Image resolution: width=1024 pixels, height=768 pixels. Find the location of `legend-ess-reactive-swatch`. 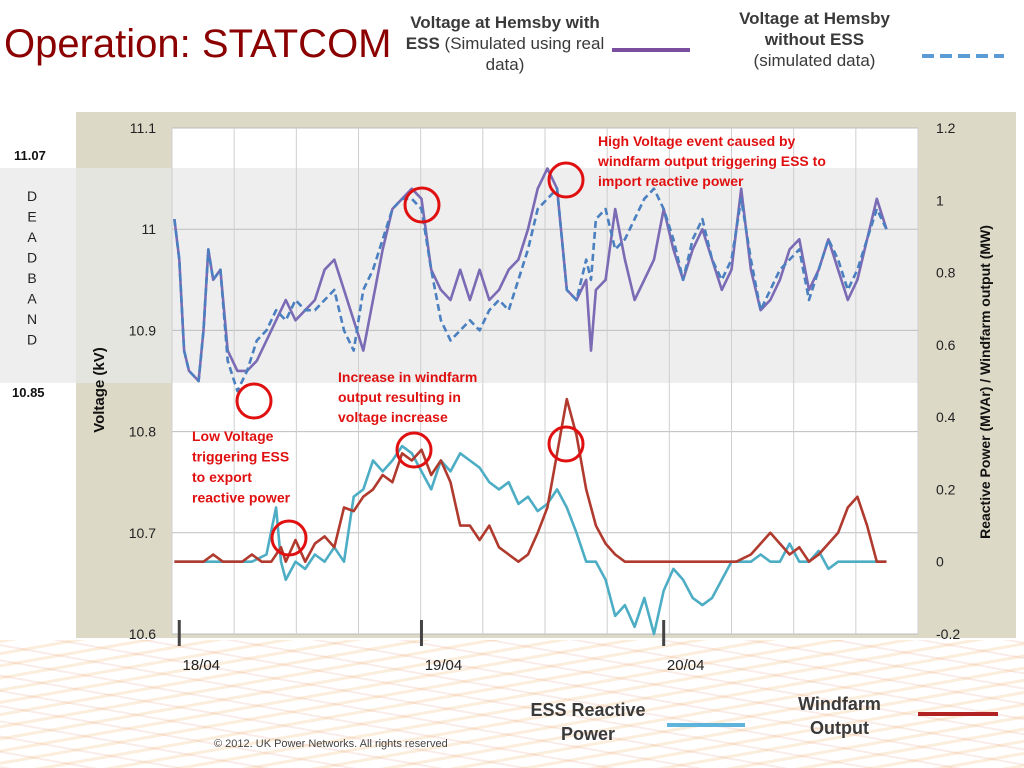

legend-ess-reactive-swatch is located at coordinates (706, 725).